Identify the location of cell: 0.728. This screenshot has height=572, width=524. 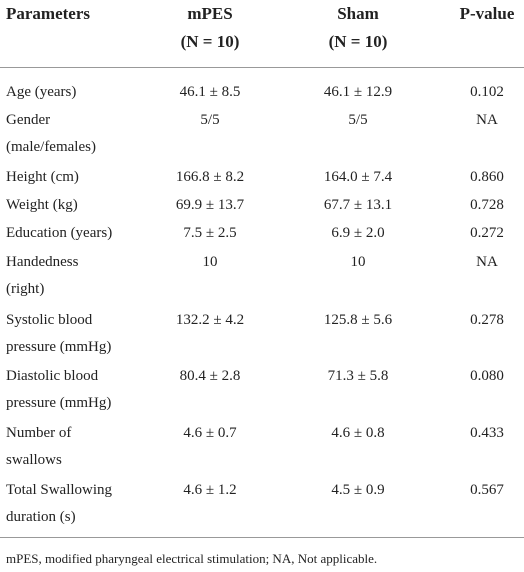
(487, 205).